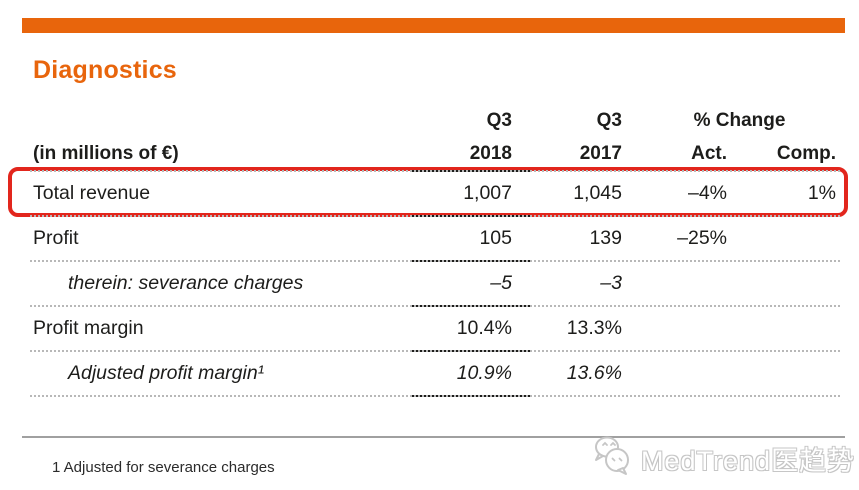 The width and height of the screenshot is (859, 490). What do you see at coordinates (612, 458) in the screenshot?
I see `wechat-icon` at bounding box center [612, 458].